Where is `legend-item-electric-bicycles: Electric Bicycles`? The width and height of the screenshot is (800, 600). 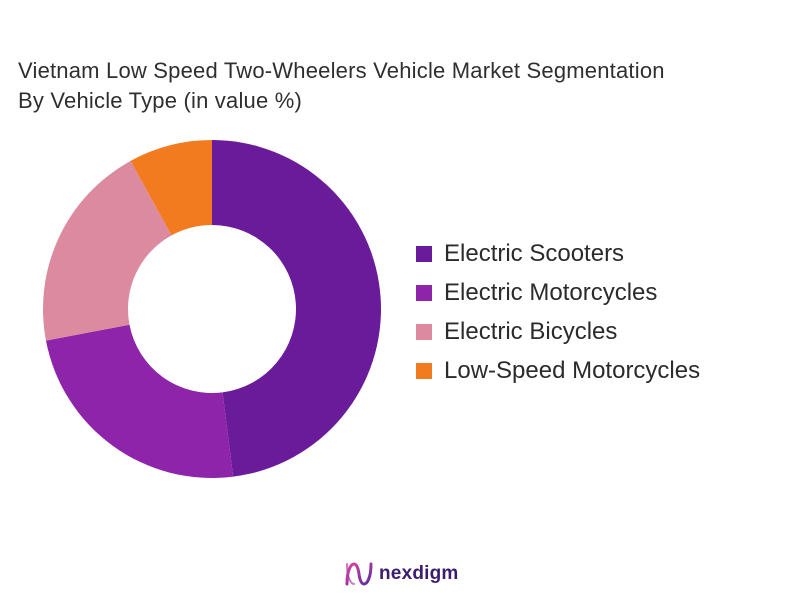 legend-item-electric-bicycles: Electric Bicycles is located at coordinates (601, 332).